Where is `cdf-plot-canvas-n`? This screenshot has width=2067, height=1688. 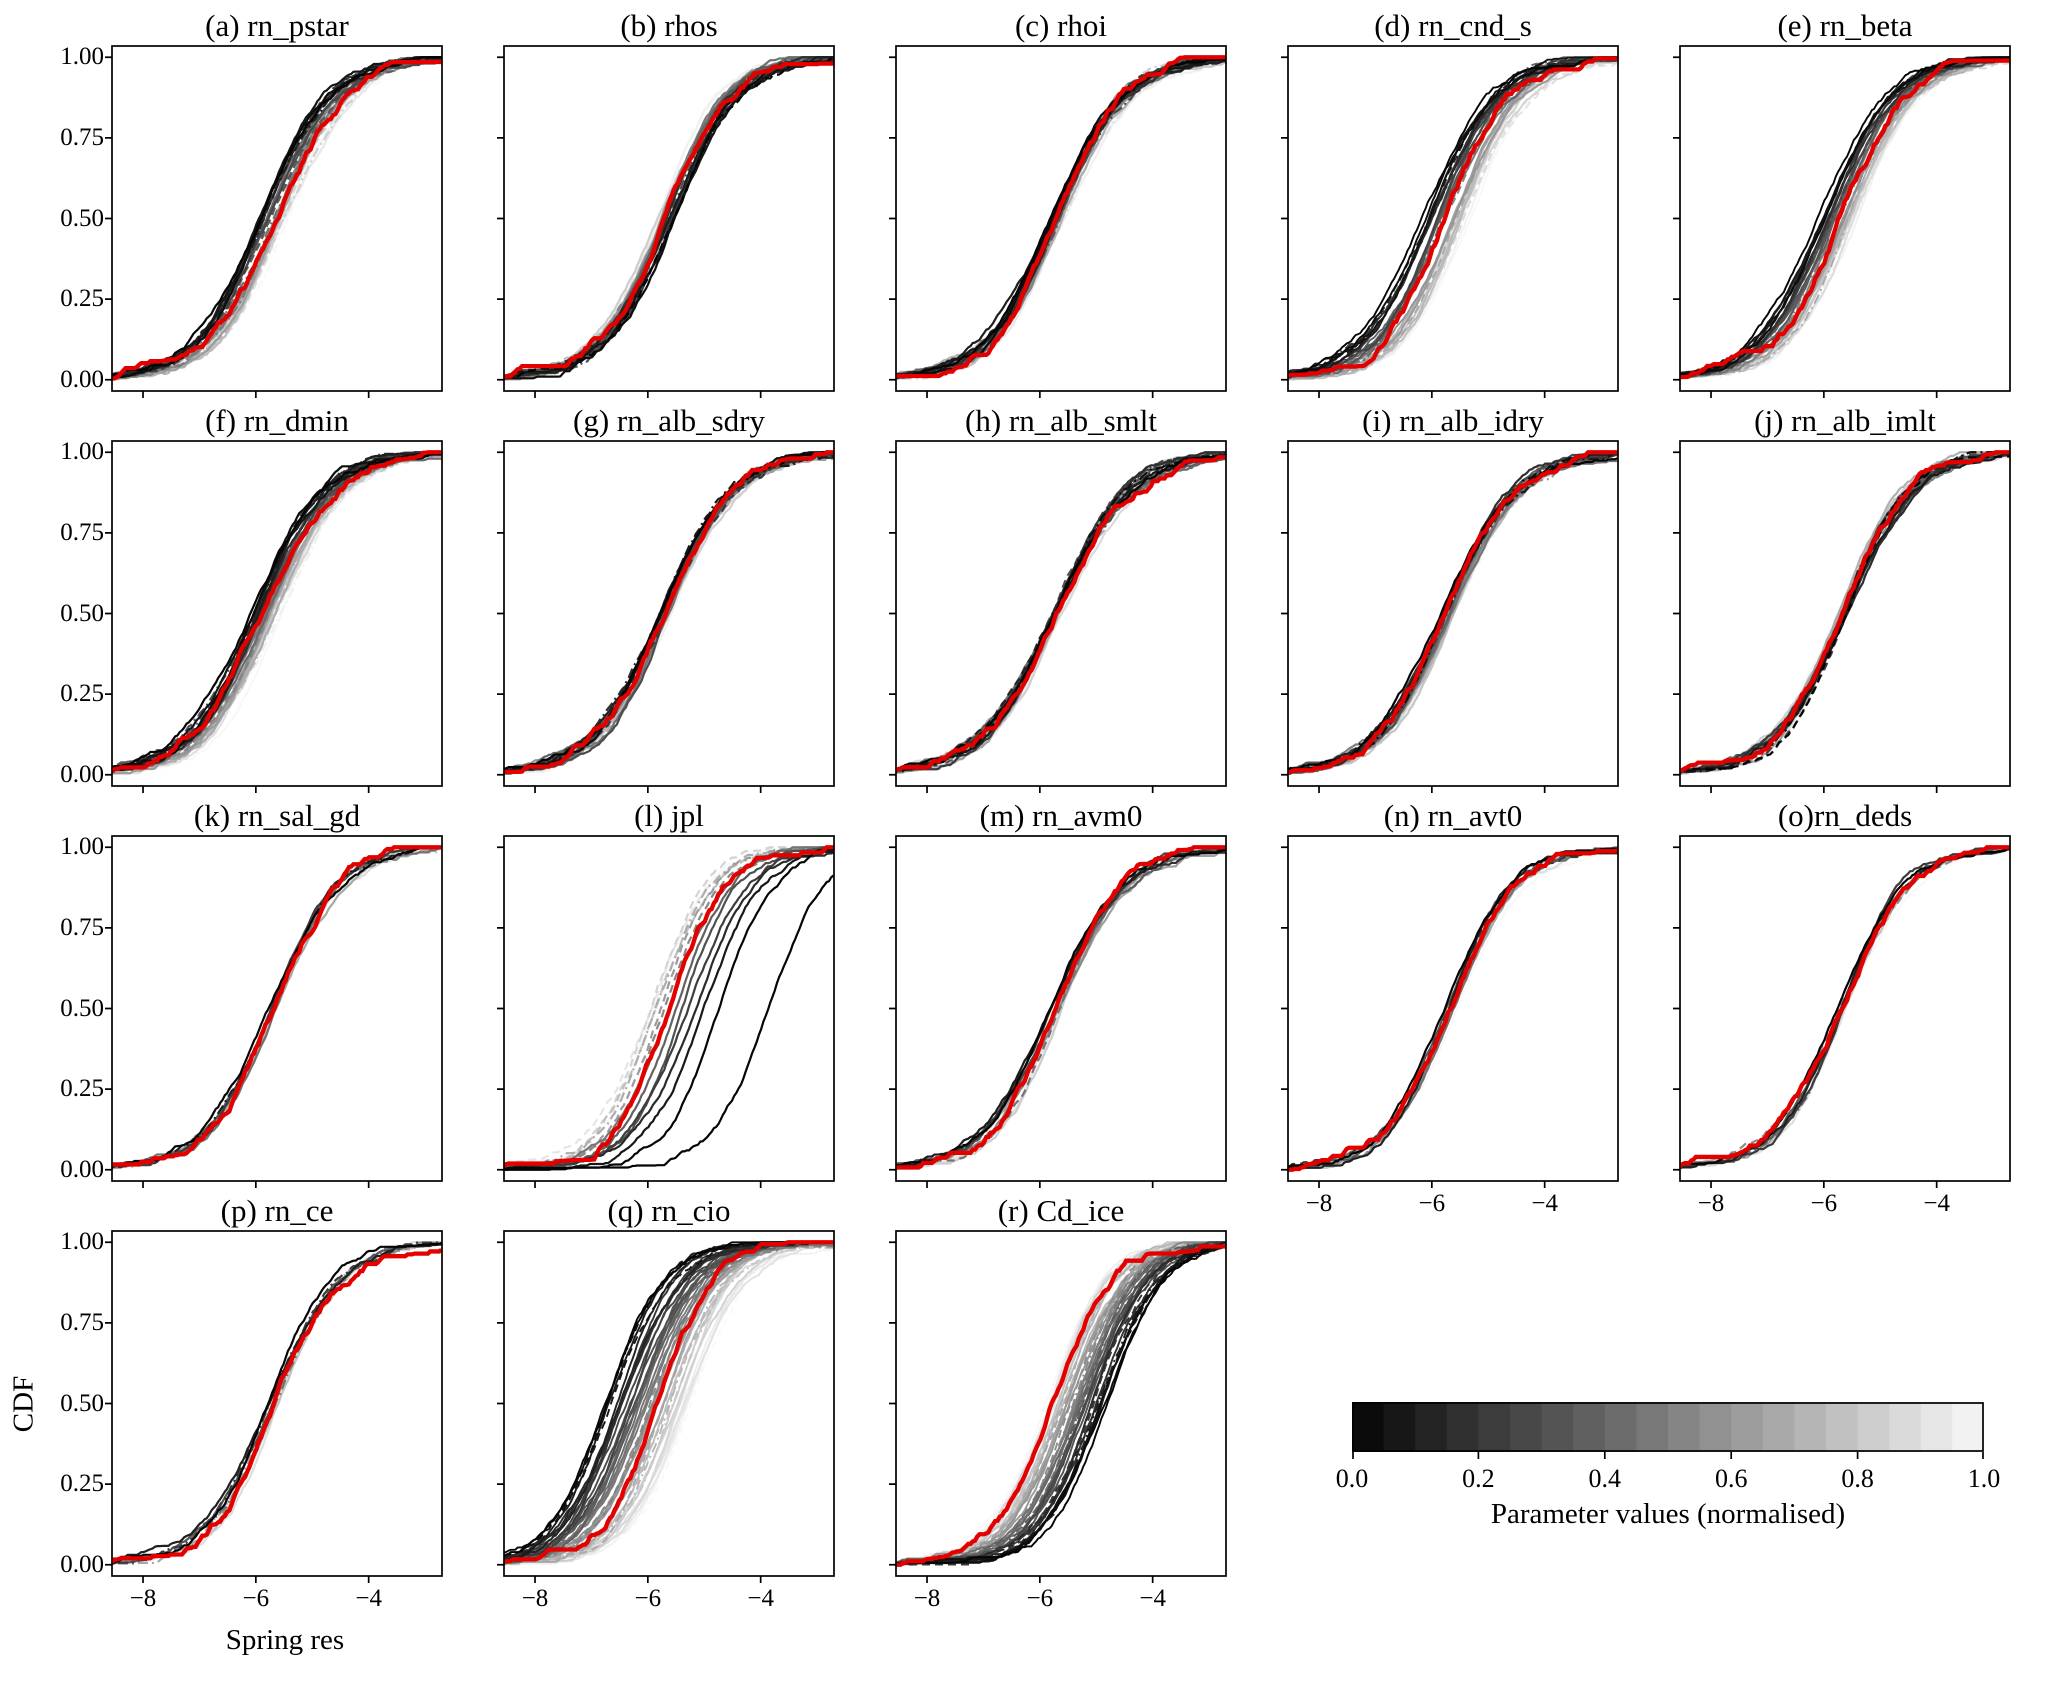
cdf-plot-canvas-n is located at coordinates (1446, 1015).